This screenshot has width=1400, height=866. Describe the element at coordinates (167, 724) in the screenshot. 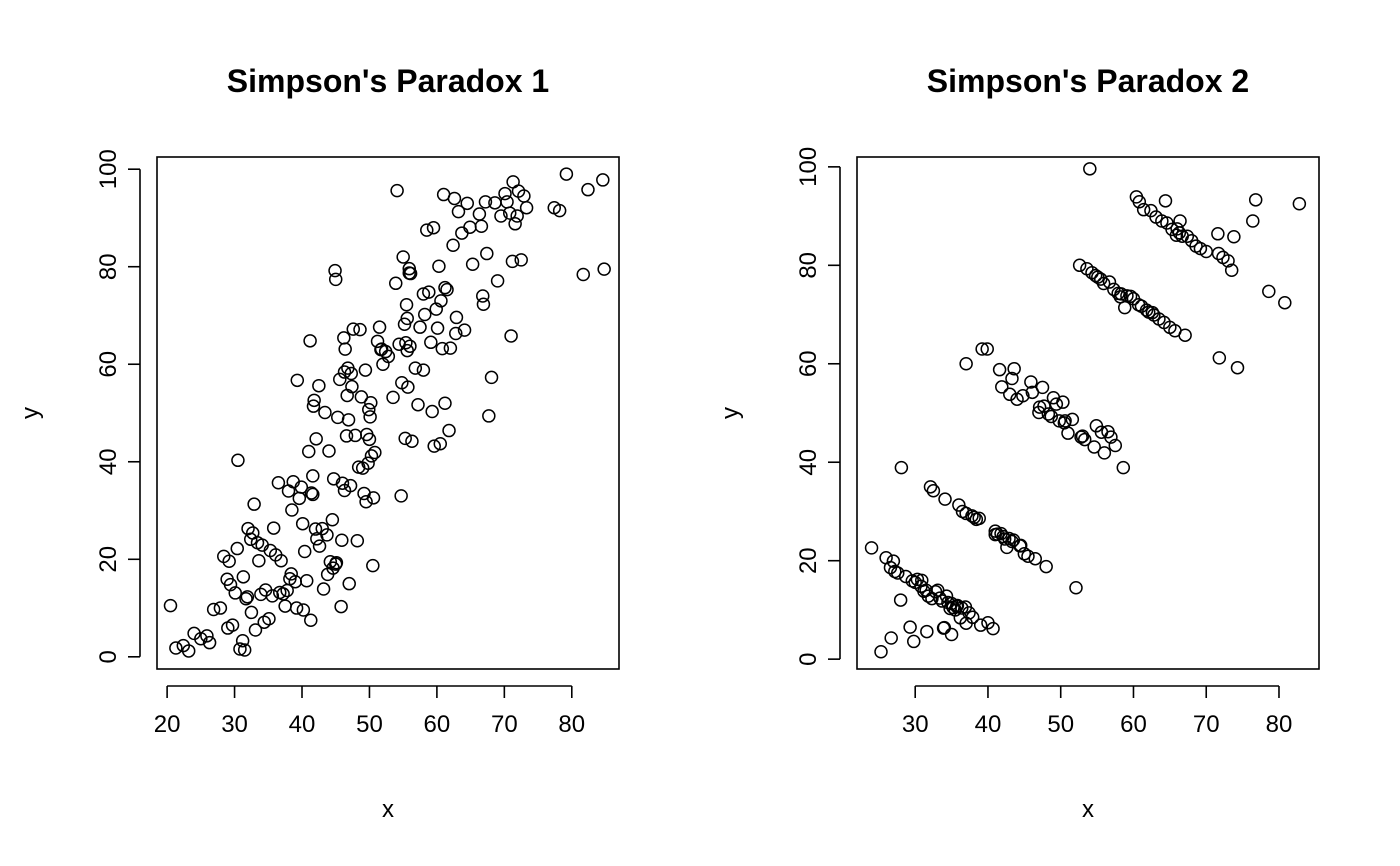

I see `x-tick-label: 20` at that location.